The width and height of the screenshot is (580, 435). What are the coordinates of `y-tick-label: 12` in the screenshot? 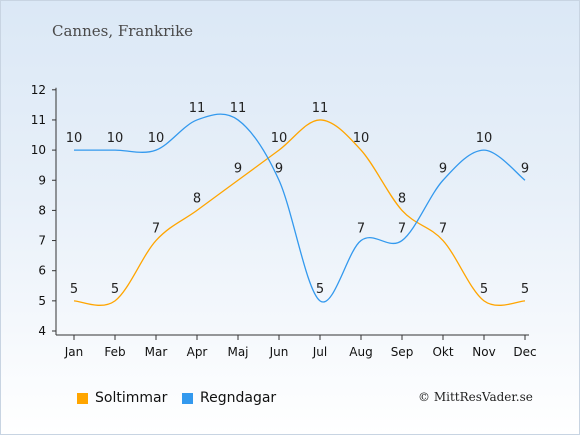 It's located at (38, 90).